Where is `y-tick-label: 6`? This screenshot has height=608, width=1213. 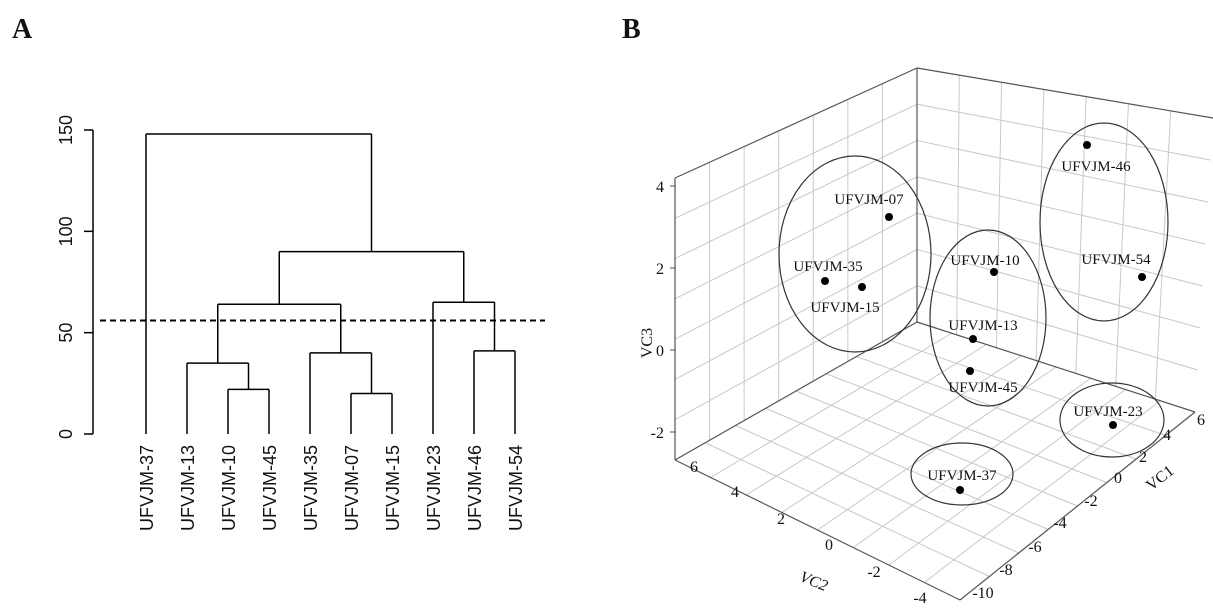 y-tick-label: 6 is located at coordinates (694, 467).